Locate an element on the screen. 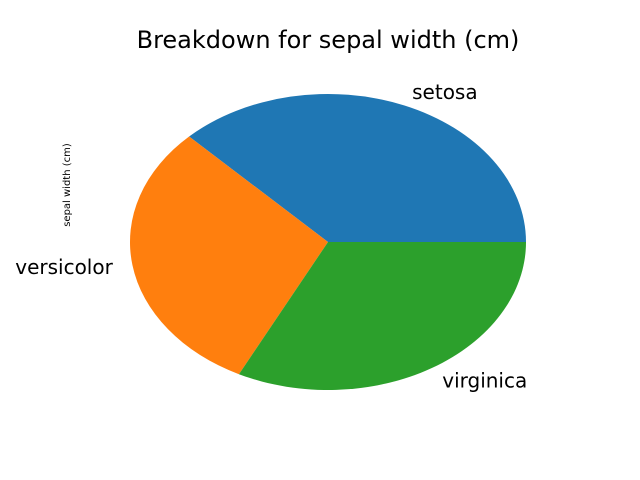 Image resolution: width=640 pixels, height=480 pixels. pie-label-setosa: setosa is located at coordinates (444, 92).